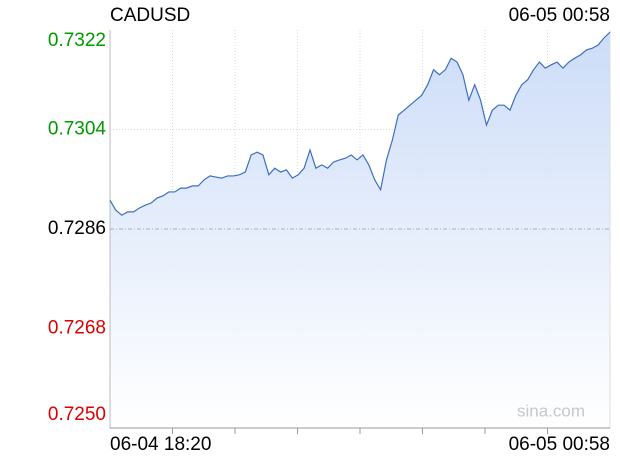 Image resolution: width=620 pixels, height=460 pixels. Describe the element at coordinates (559, 444) in the screenshot. I see `x-tick-label: 06-05 00:58` at that location.